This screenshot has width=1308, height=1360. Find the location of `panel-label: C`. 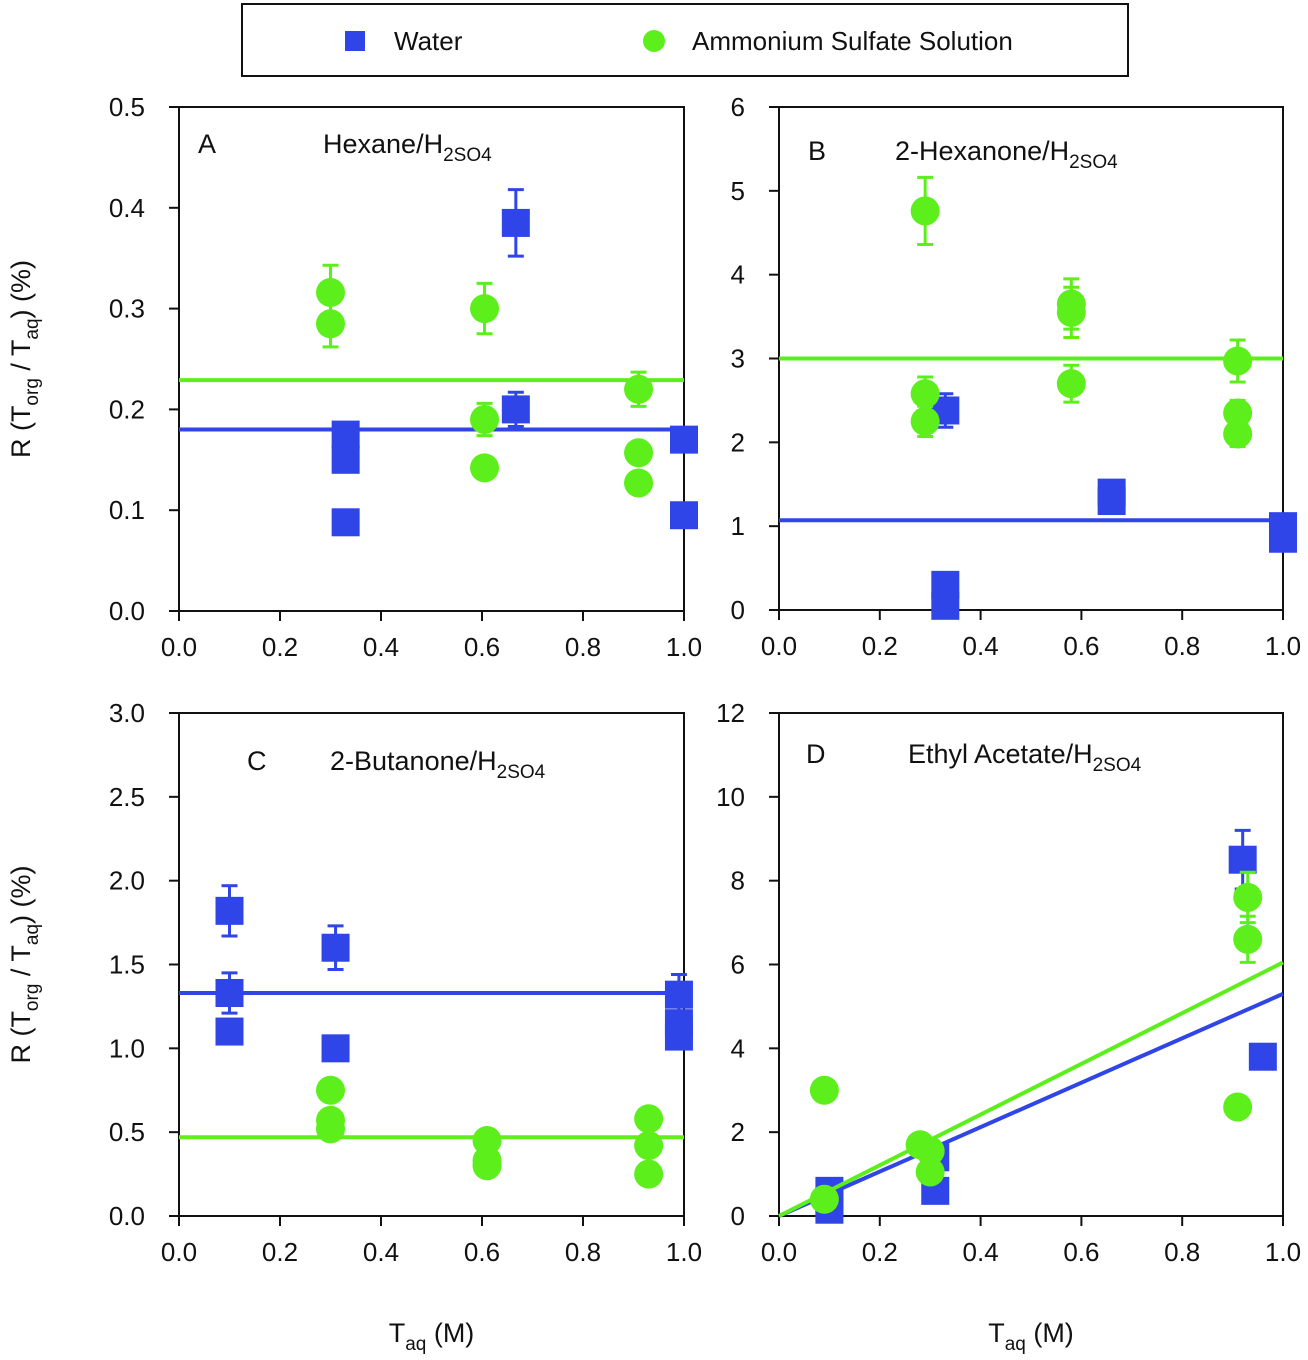

panel-label: C is located at coordinates (257, 761).